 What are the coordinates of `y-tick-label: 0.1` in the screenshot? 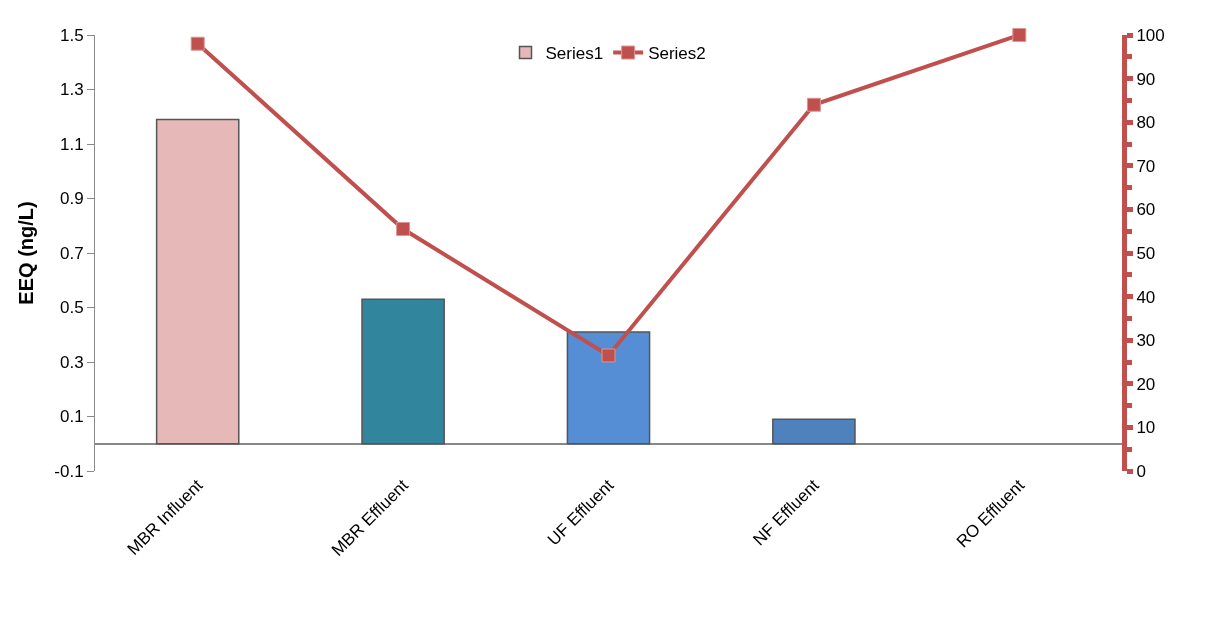 It's located at (71, 417).